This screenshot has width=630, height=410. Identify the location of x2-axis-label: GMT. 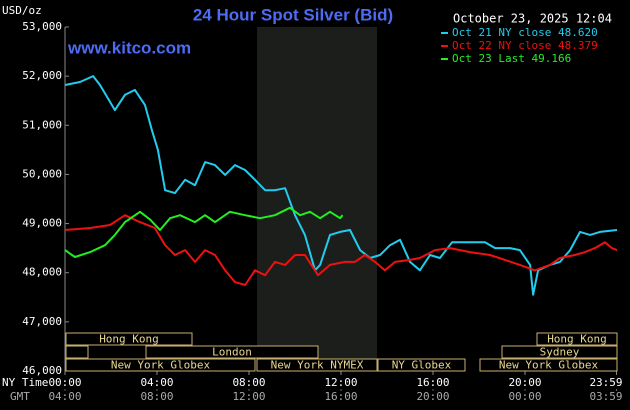
(20, 396).